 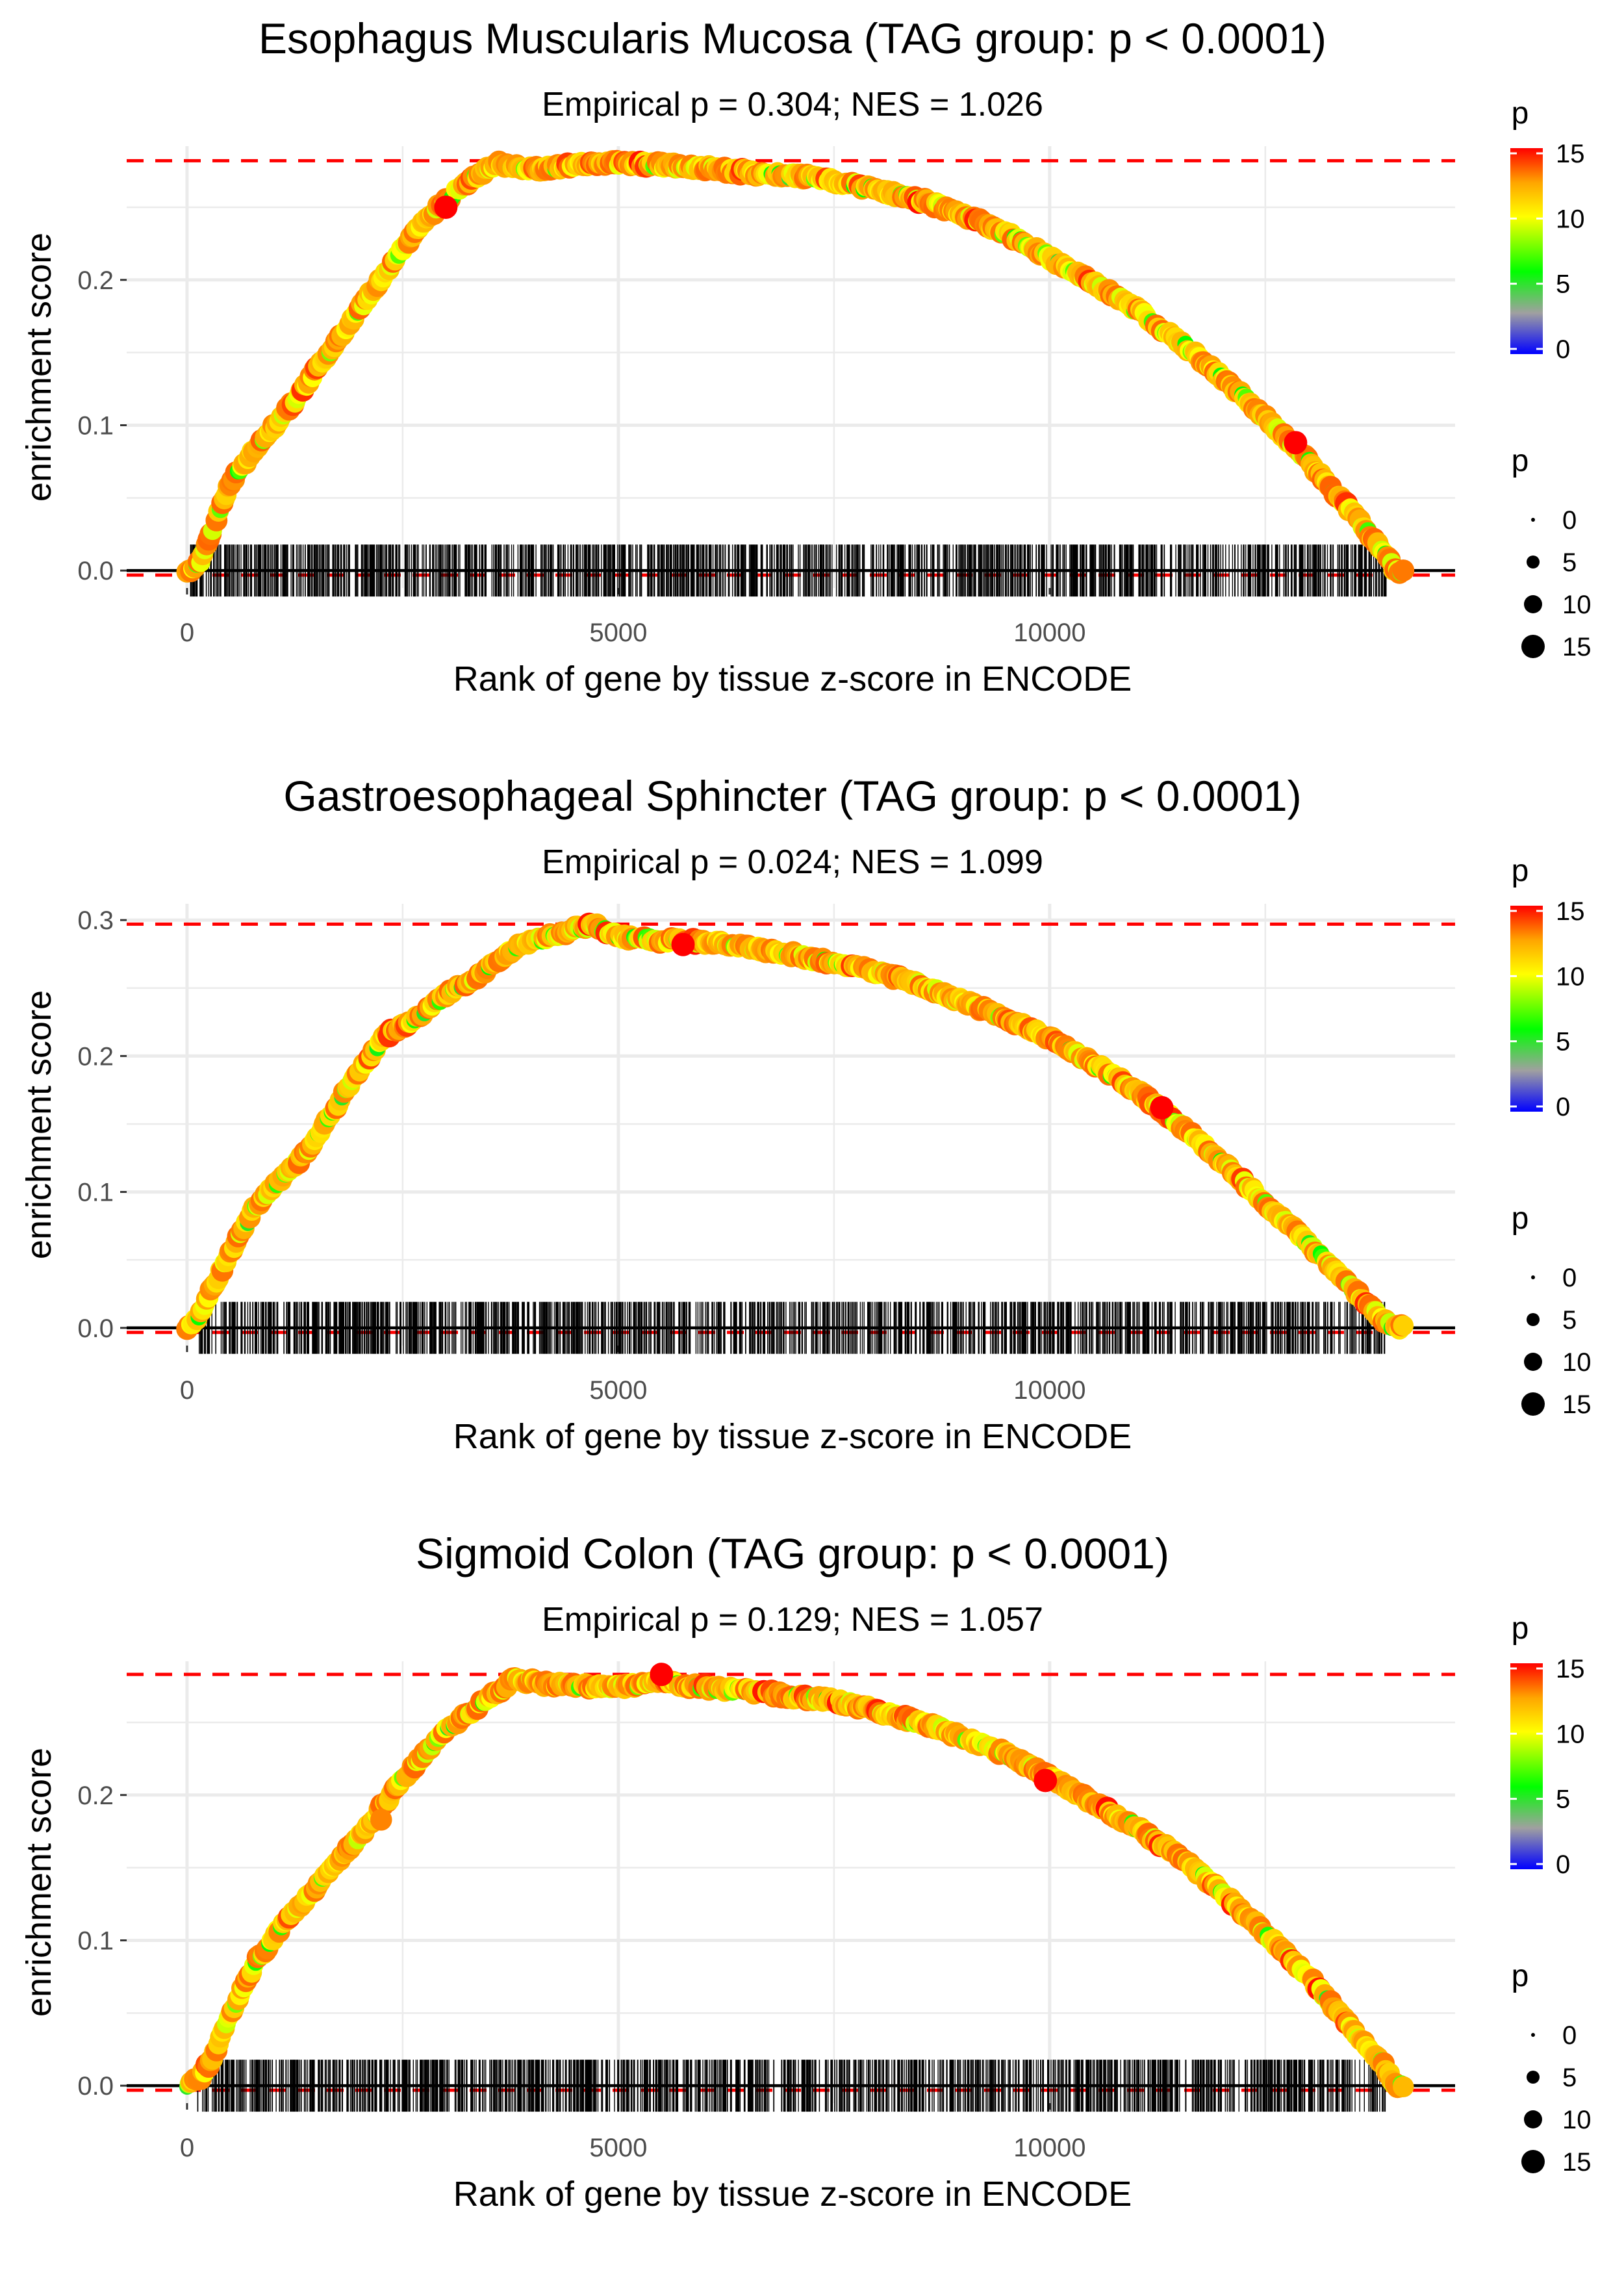 I want to click on chart-subtitle: Empirical p = 0.129; NES = 1.057, so click(x=792, y=1620).